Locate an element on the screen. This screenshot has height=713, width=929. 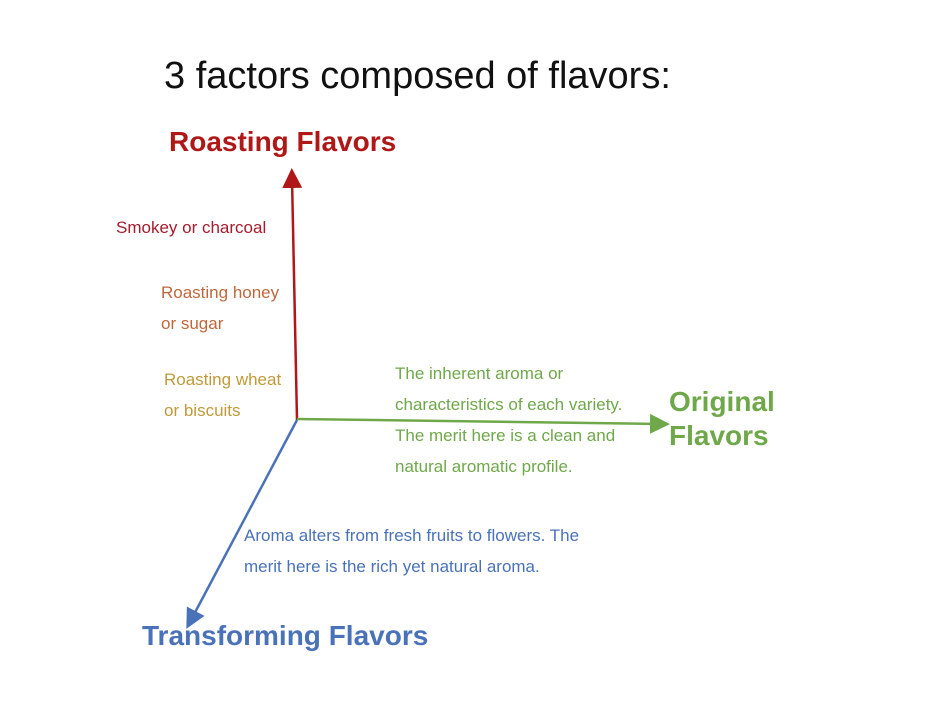
level-wheat: Roasting wheat or biscuits is located at coordinates (222, 395).